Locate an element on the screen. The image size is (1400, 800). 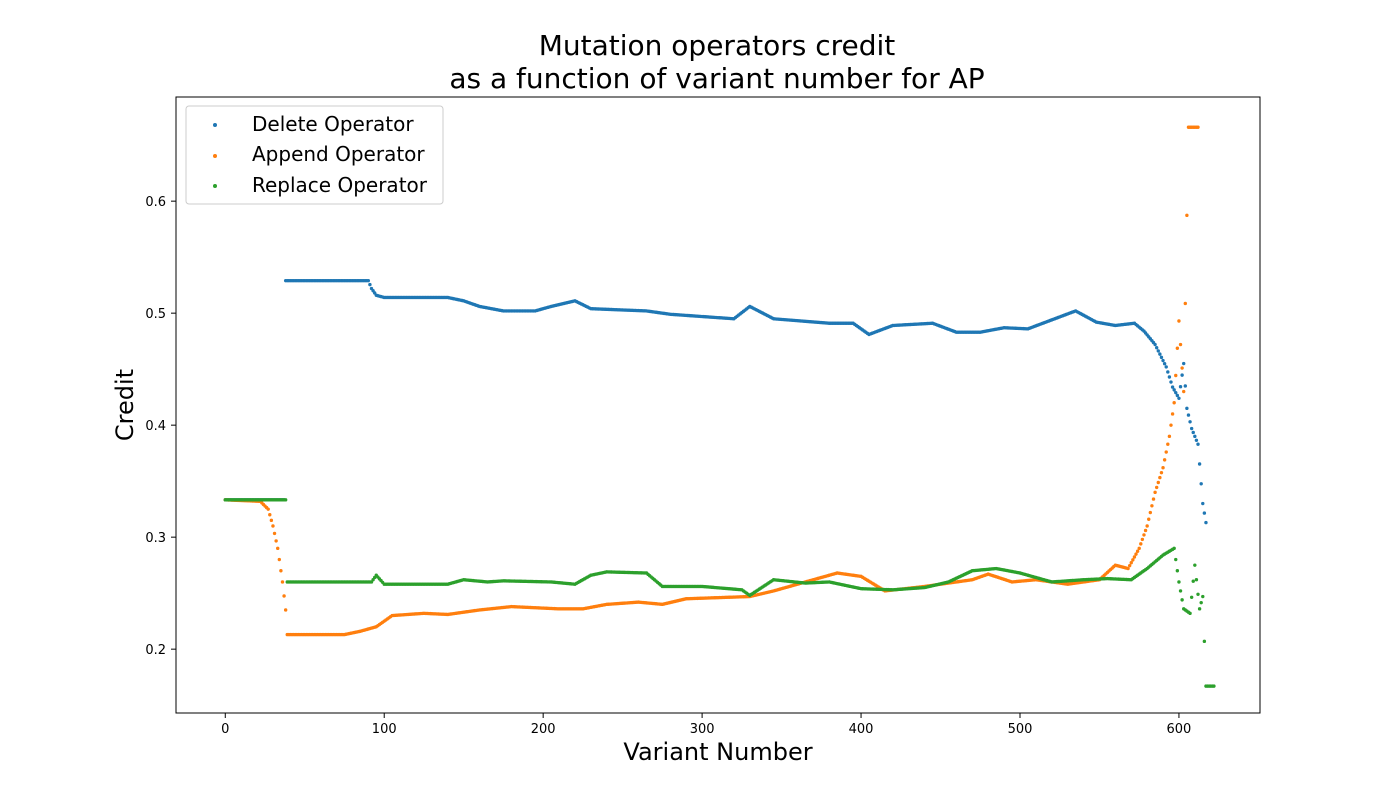
legend-marker-delete is located at coordinates (215, 125).